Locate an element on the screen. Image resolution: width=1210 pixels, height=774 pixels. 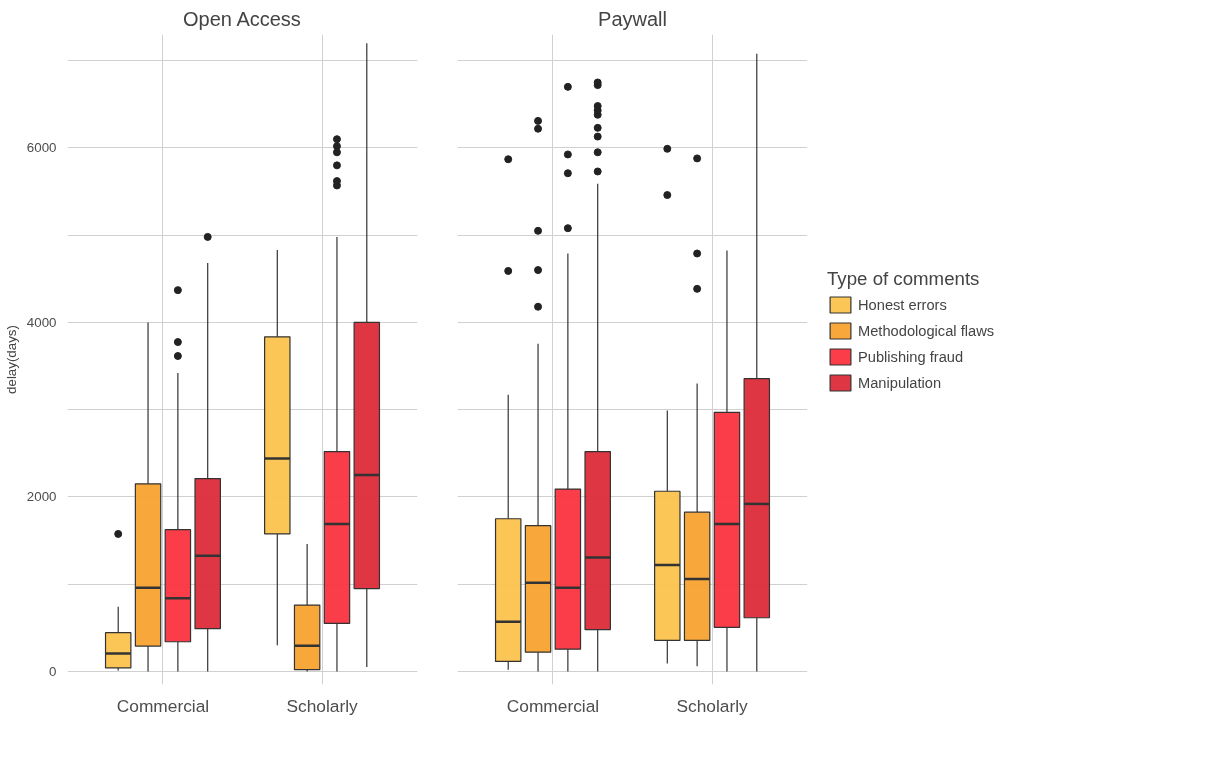
y-tick-label: 0 is located at coordinates (53, 671).